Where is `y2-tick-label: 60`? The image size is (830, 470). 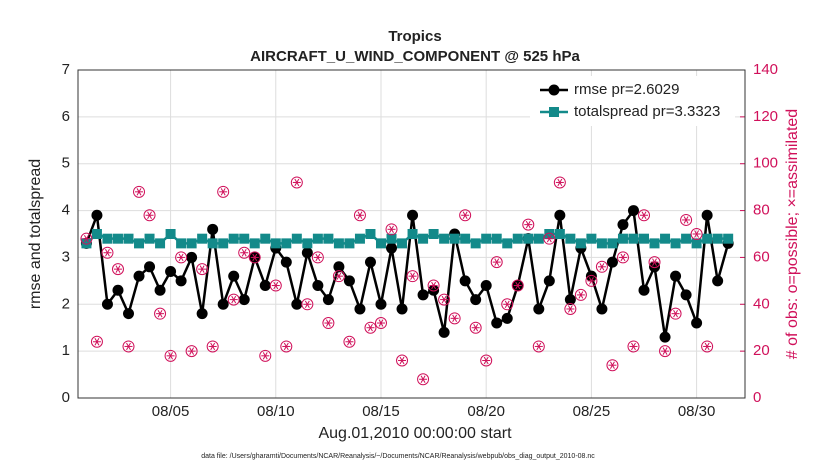 y2-tick-label: 60 is located at coordinates (761, 256).